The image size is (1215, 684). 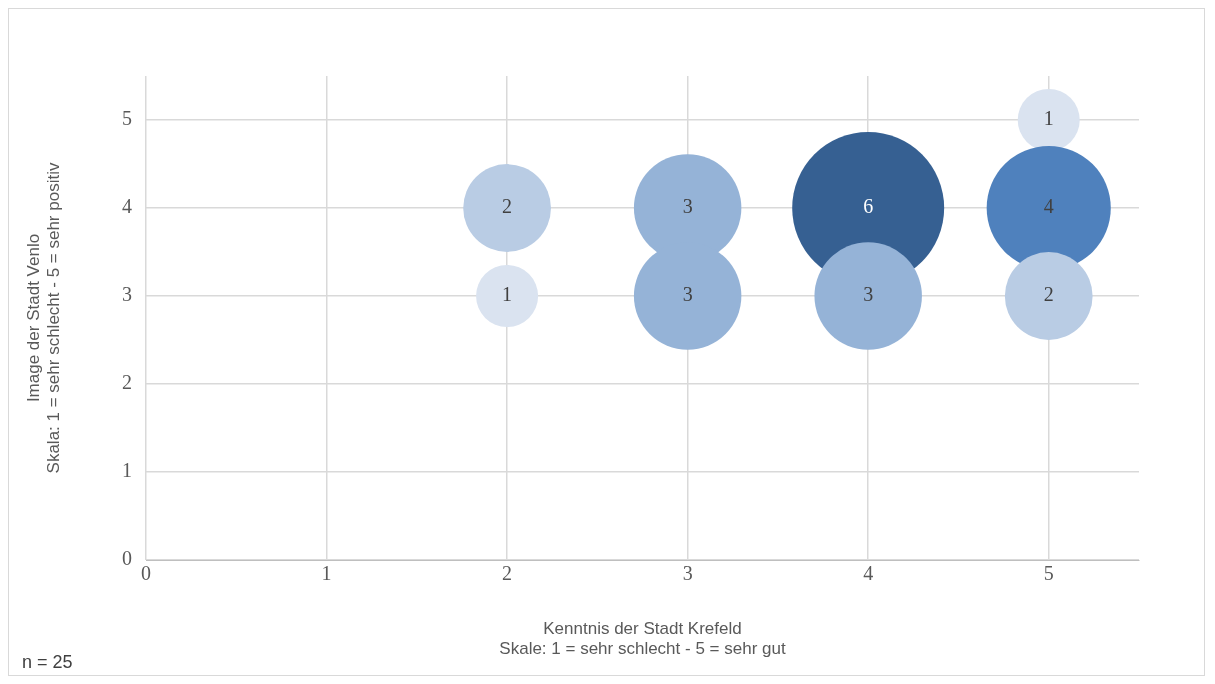 What do you see at coordinates (47, 662) in the screenshot?
I see `text: n = 25` at bounding box center [47, 662].